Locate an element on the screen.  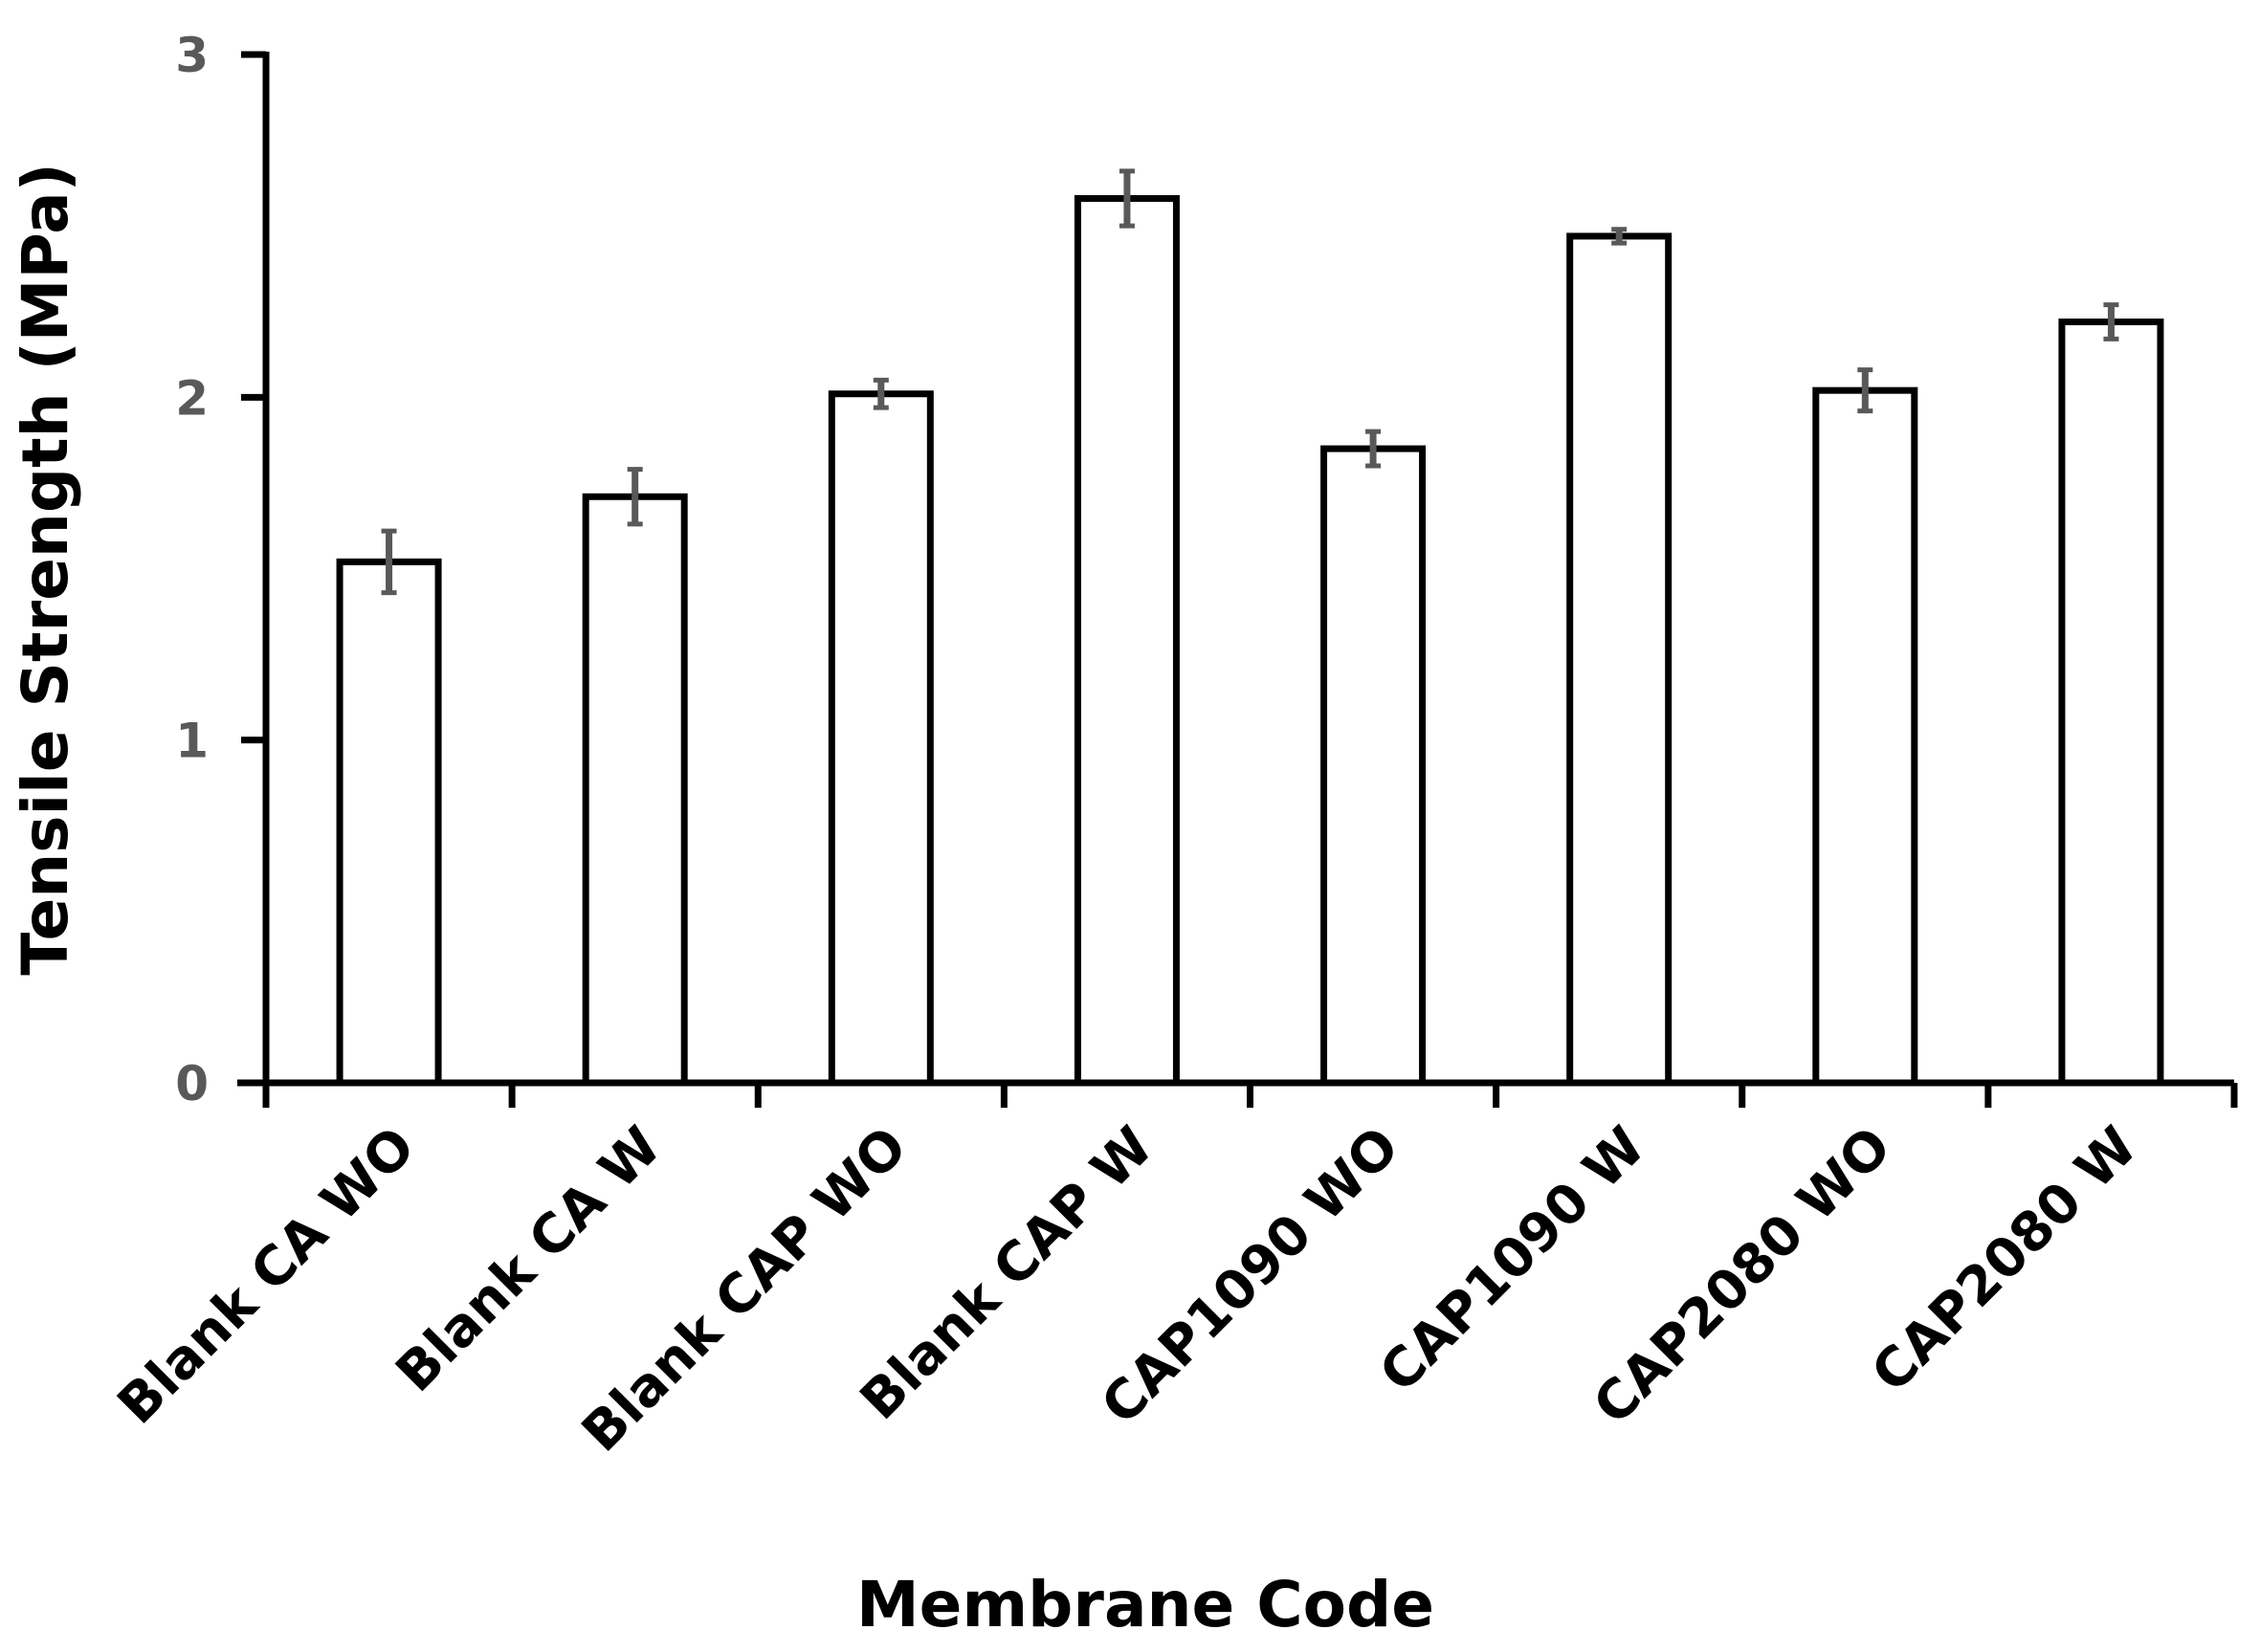
y-tick-label-2: 2 is located at coordinates (192, 398).